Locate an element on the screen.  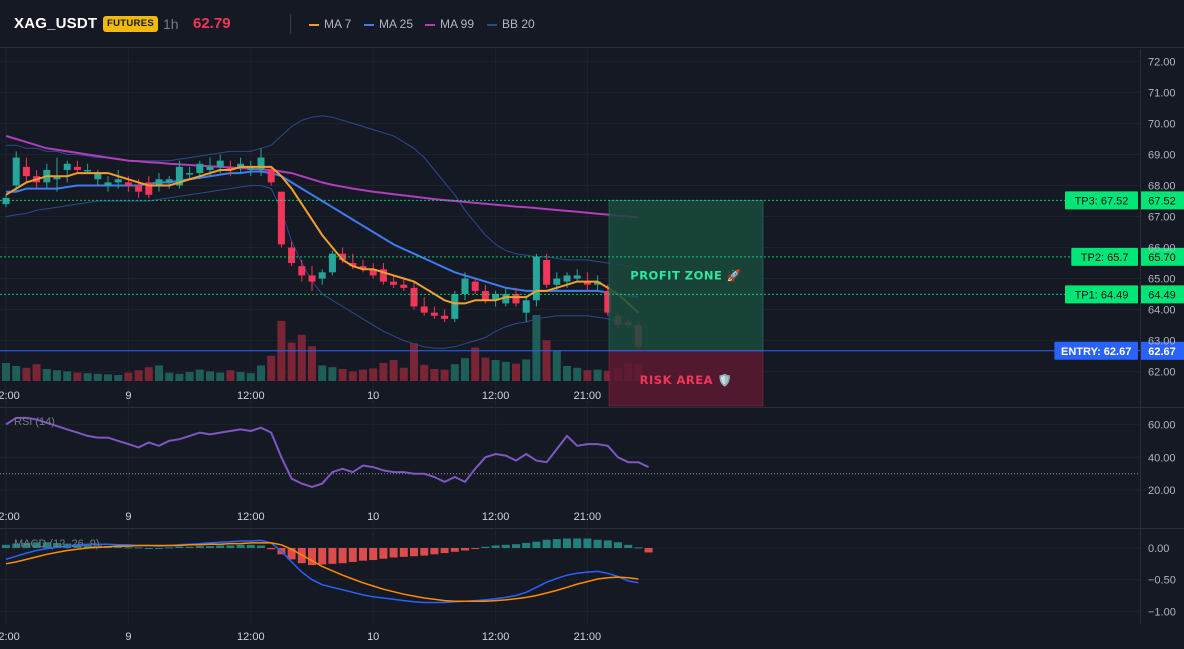
legend-ma25: MA 25 is located at coordinates (388, 24).